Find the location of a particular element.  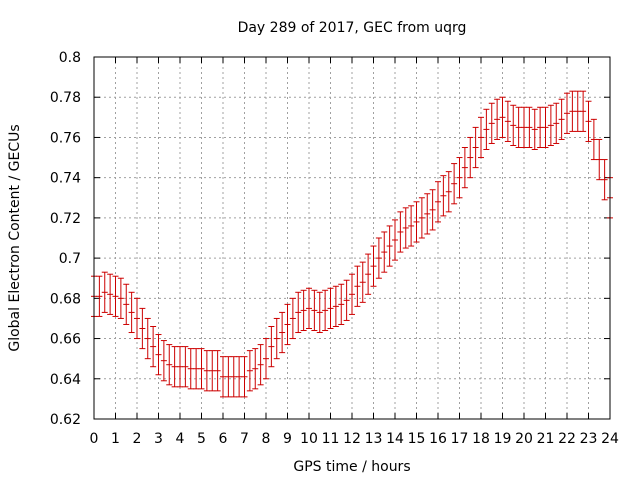

y-tick-label: 0.74 is located at coordinates (65, 179).